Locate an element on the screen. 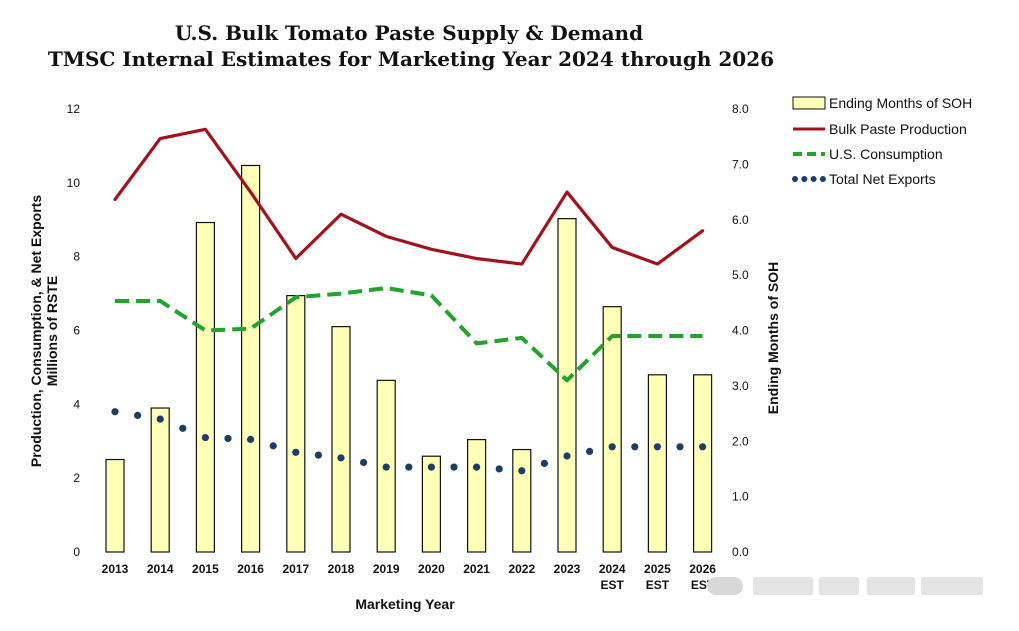  soh-bar-2021 is located at coordinates (477, 495).